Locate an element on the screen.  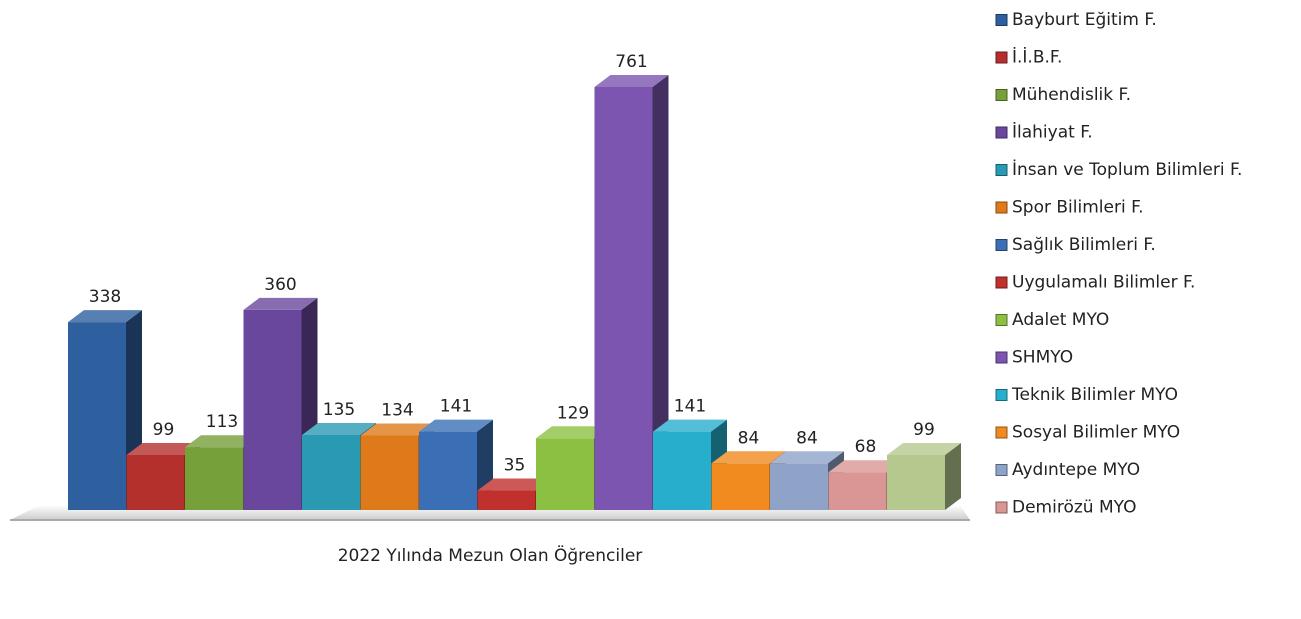
legend-label: Mühendislik F. is located at coordinates (1071, 95).